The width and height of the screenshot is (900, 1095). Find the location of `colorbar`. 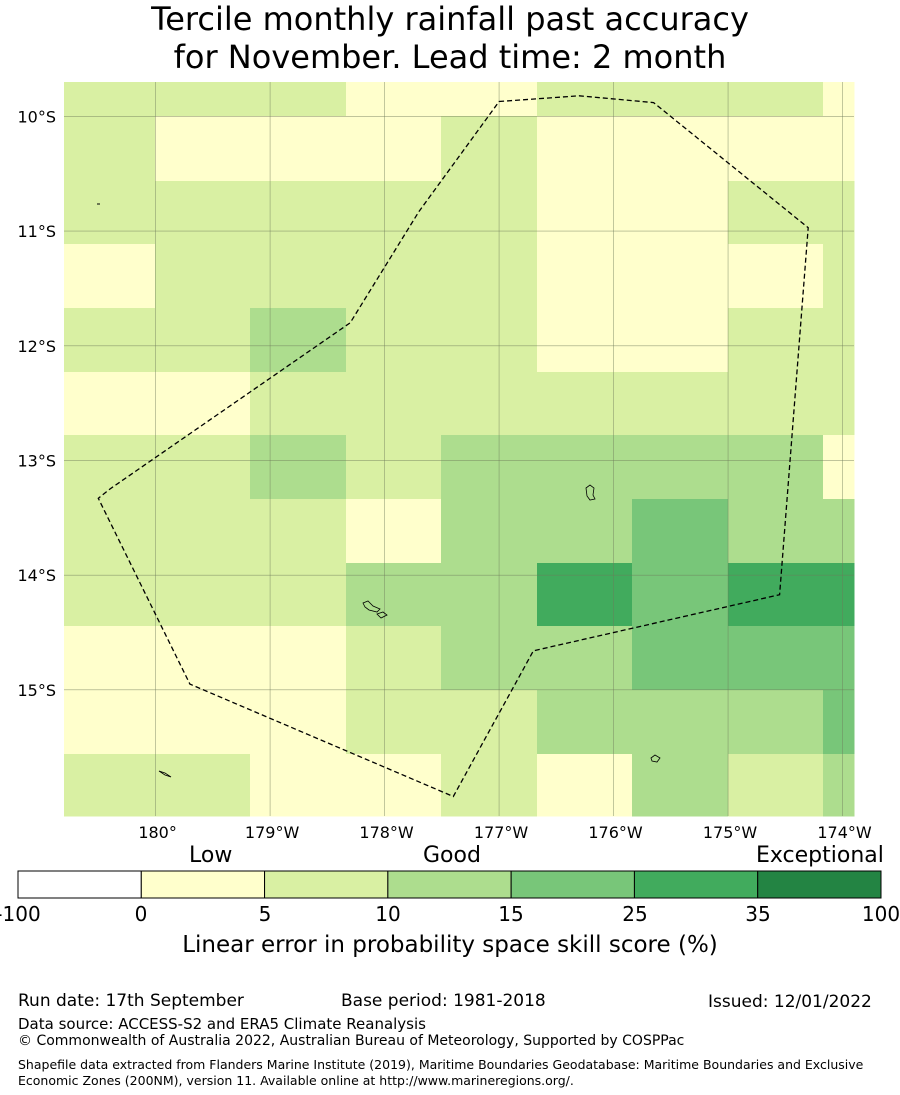

colorbar is located at coordinates (449, 884).